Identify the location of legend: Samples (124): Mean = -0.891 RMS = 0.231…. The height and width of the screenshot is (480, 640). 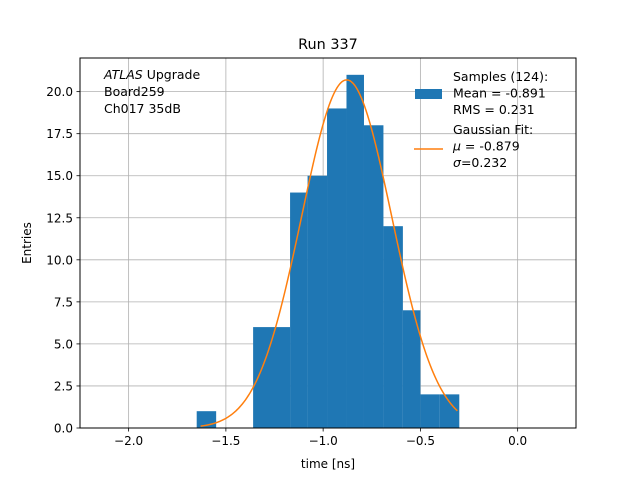
(481, 119).